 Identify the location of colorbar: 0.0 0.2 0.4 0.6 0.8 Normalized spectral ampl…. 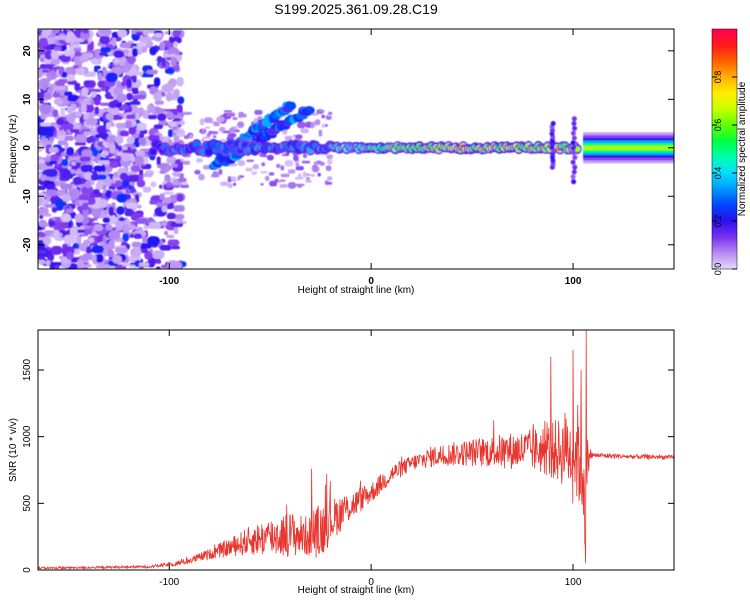
(729, 151).